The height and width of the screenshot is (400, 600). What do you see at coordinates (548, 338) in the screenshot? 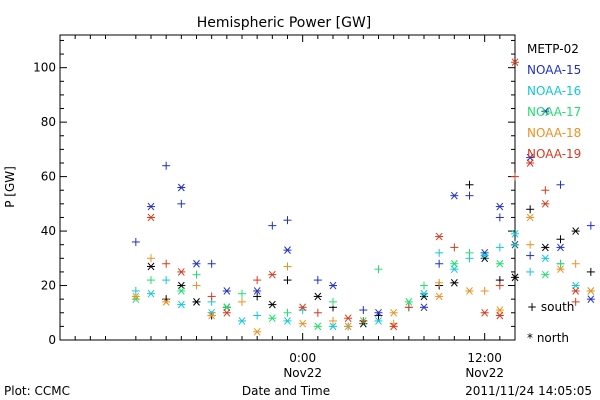
I see `legend-north-marker: * north` at bounding box center [548, 338].